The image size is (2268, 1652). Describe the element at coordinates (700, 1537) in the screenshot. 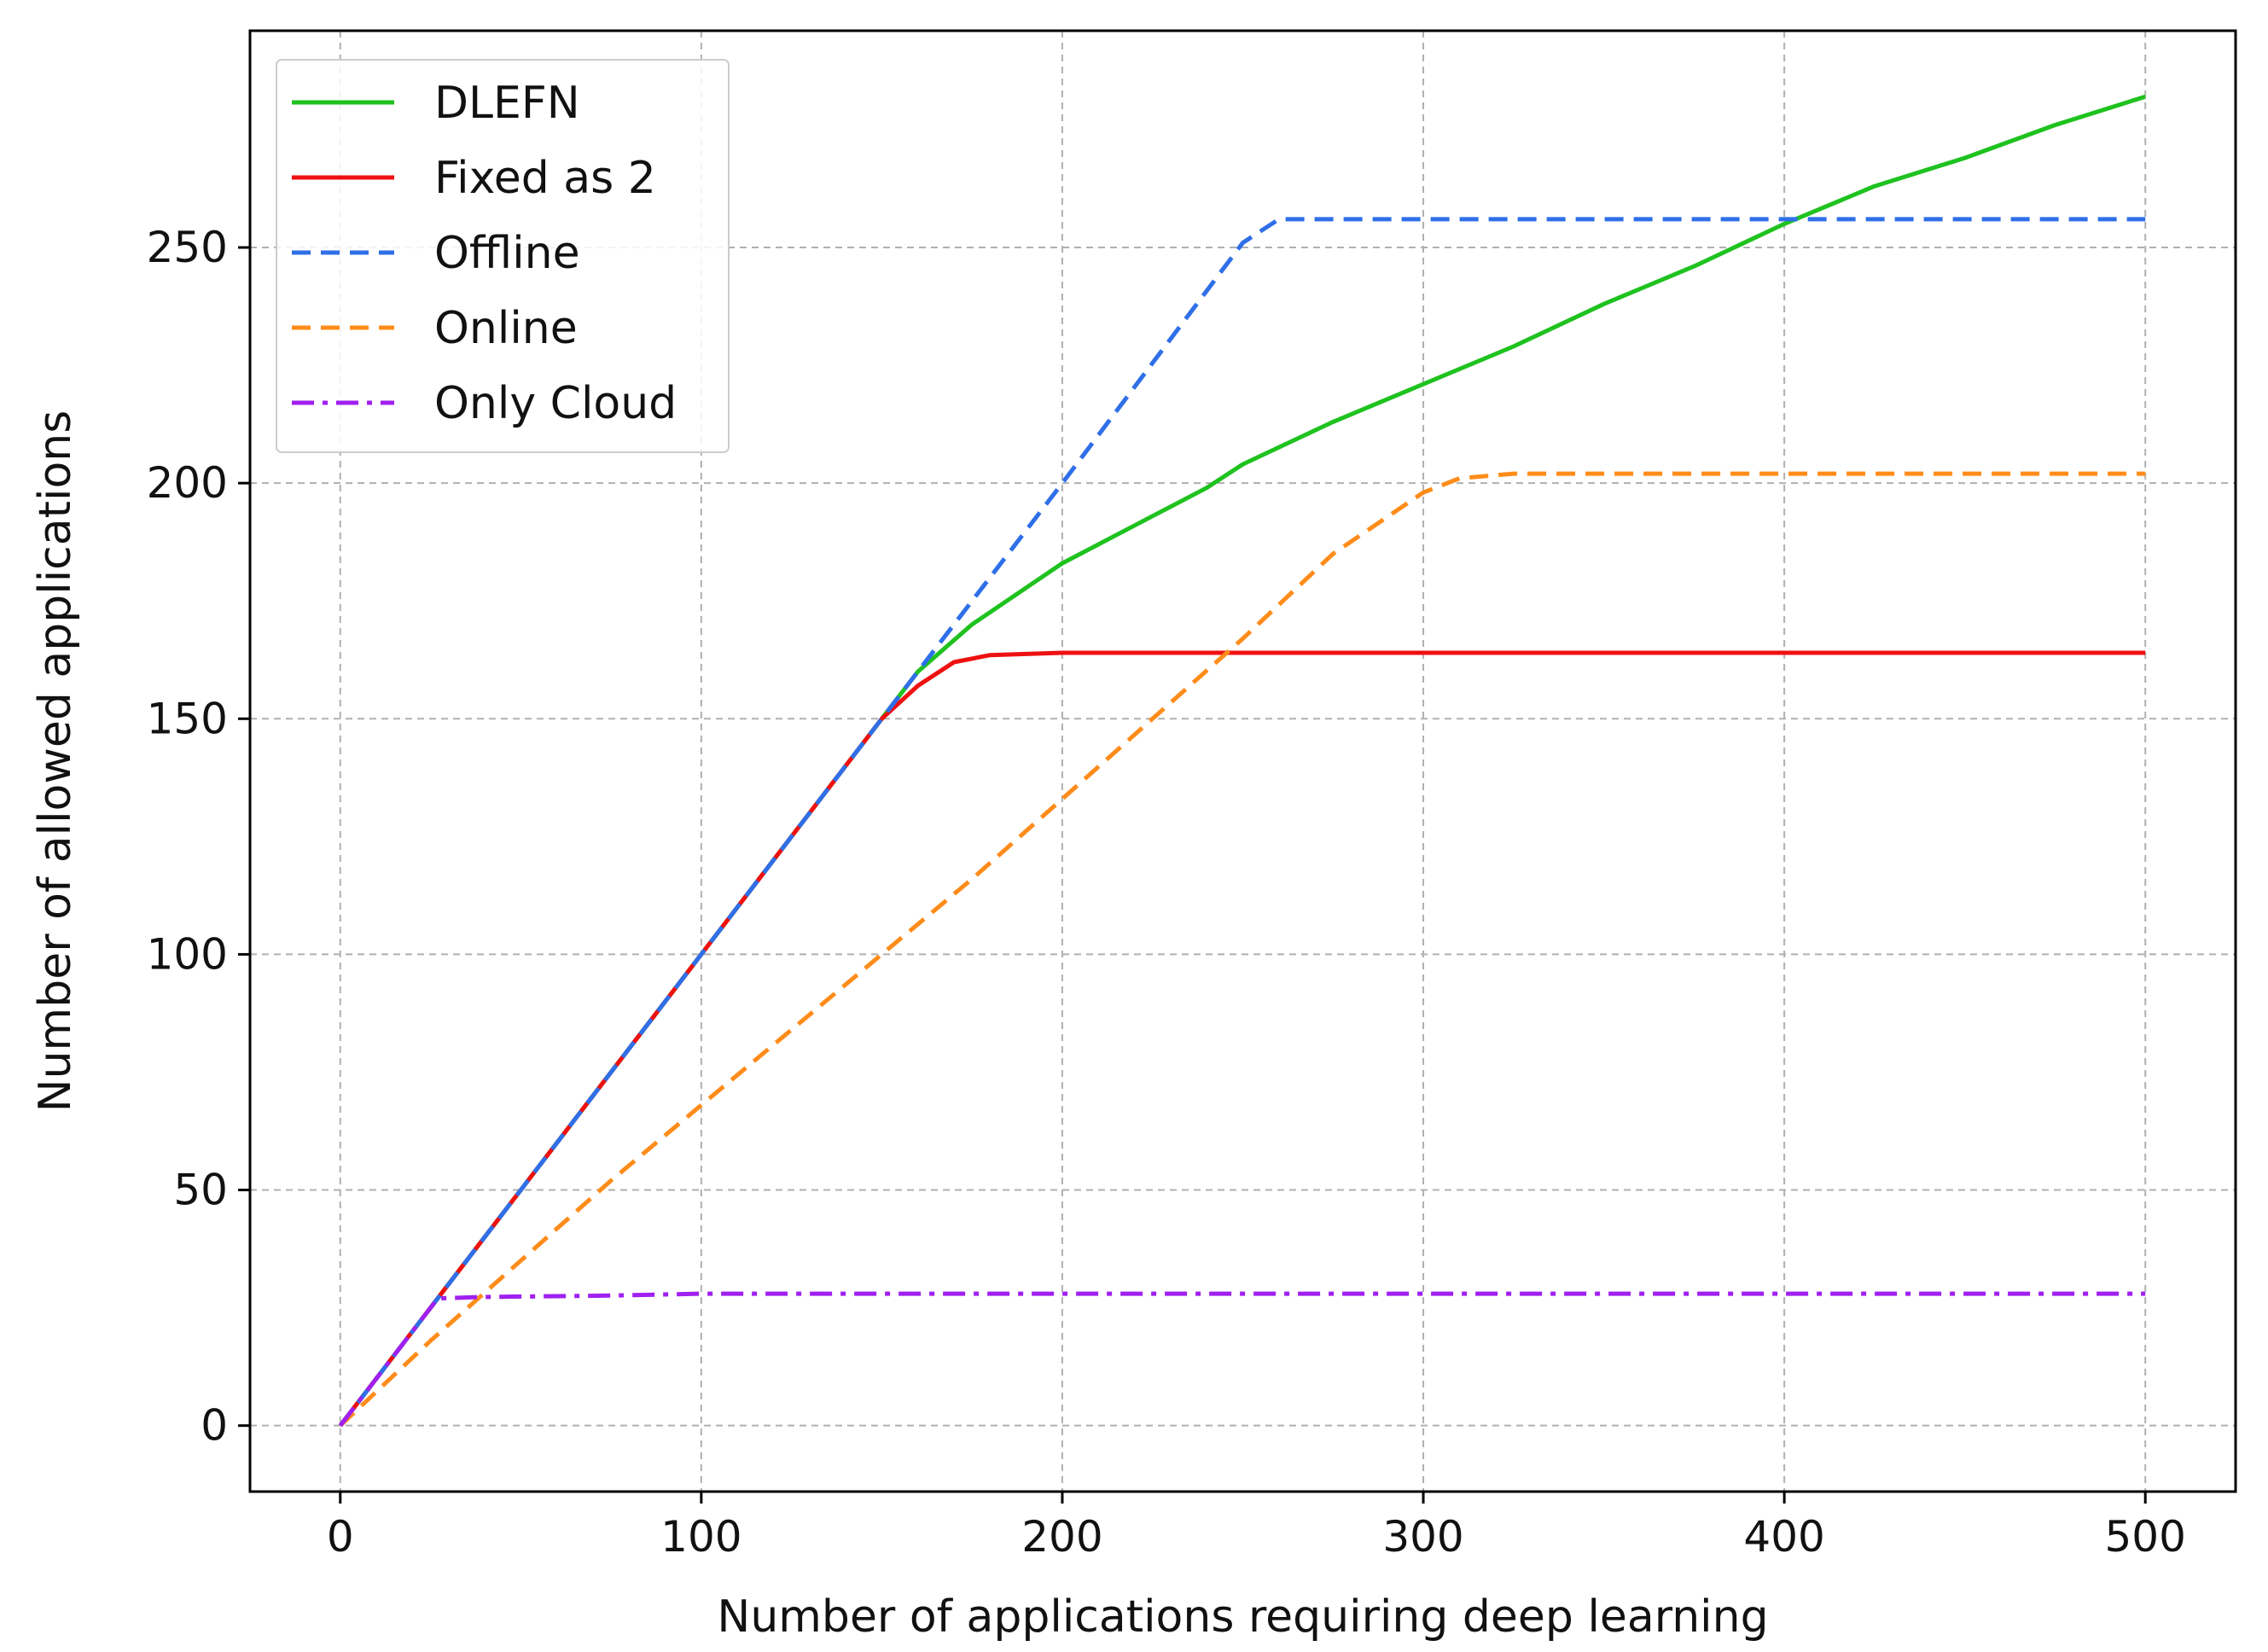

I see `x-tick-label: 100` at that location.